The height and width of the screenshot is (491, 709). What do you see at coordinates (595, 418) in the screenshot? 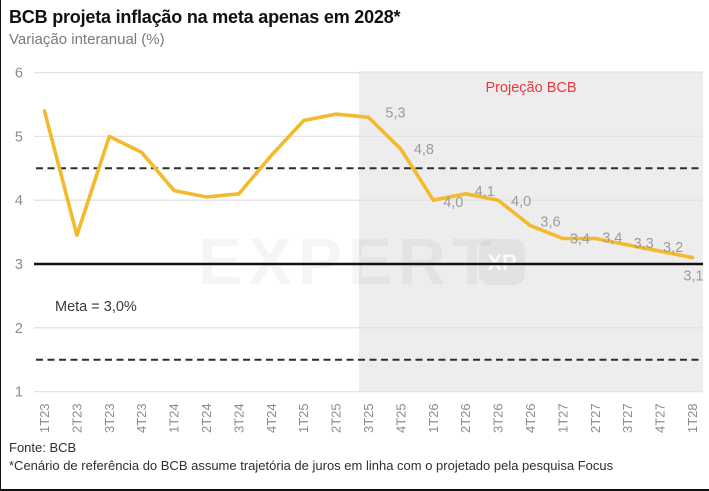
I see `x-axis-tick-label: 2T27` at bounding box center [595, 418].